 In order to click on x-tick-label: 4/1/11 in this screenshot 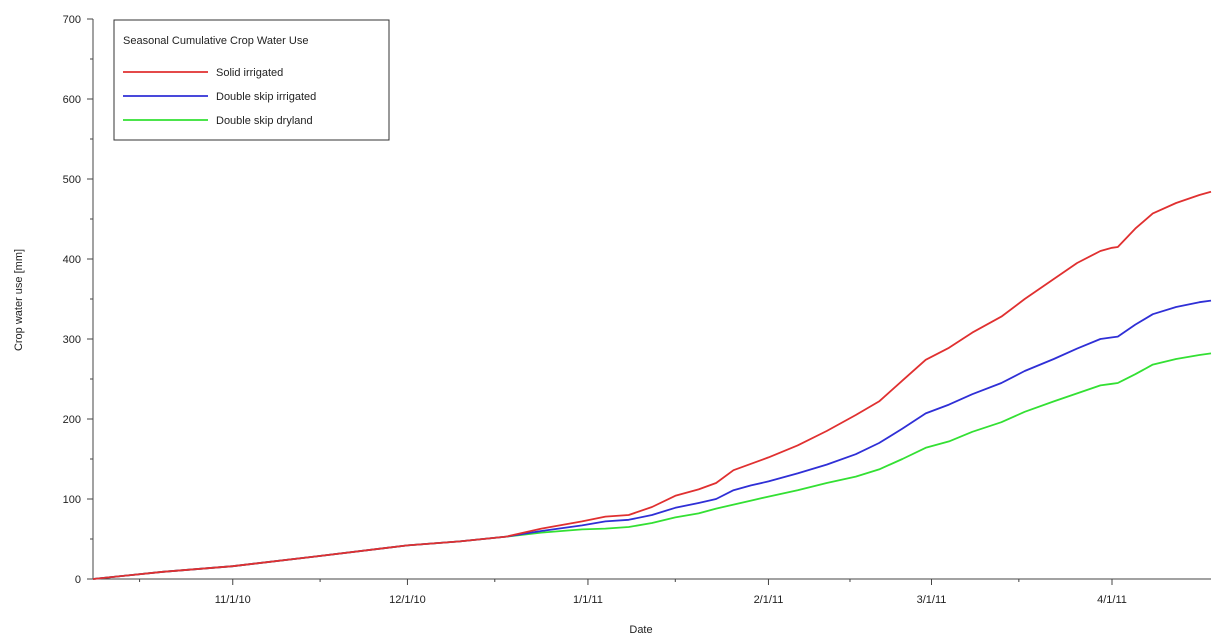, I will do `click(1112, 600)`.